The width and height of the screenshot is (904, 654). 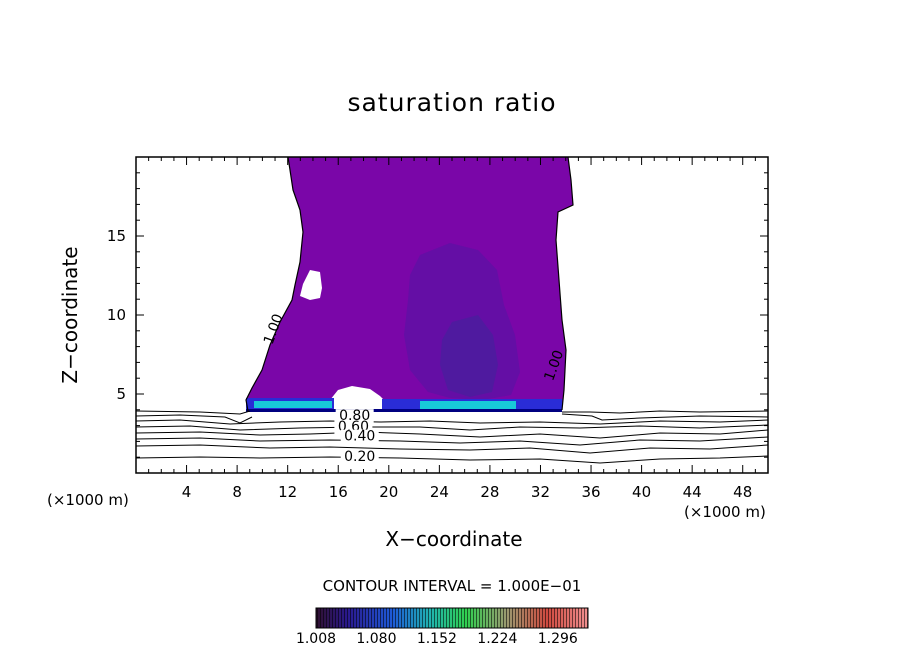 I want to click on x-tick-label: 40, so click(x=642, y=492).